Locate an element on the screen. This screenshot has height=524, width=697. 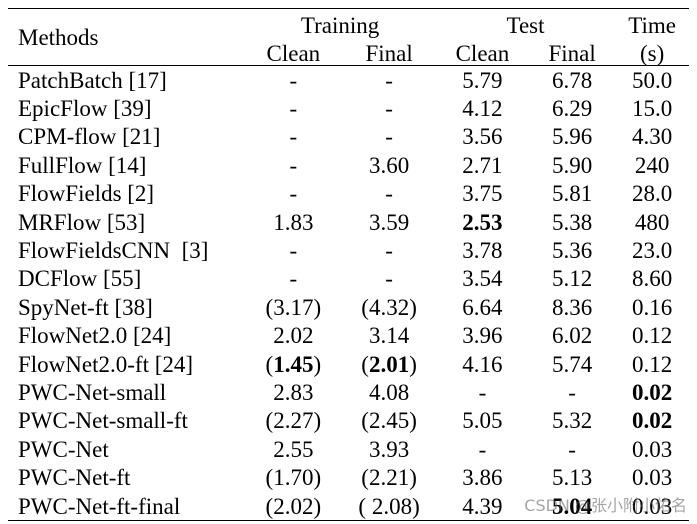
test-clean-cell: 6.64 is located at coordinates (482, 307).